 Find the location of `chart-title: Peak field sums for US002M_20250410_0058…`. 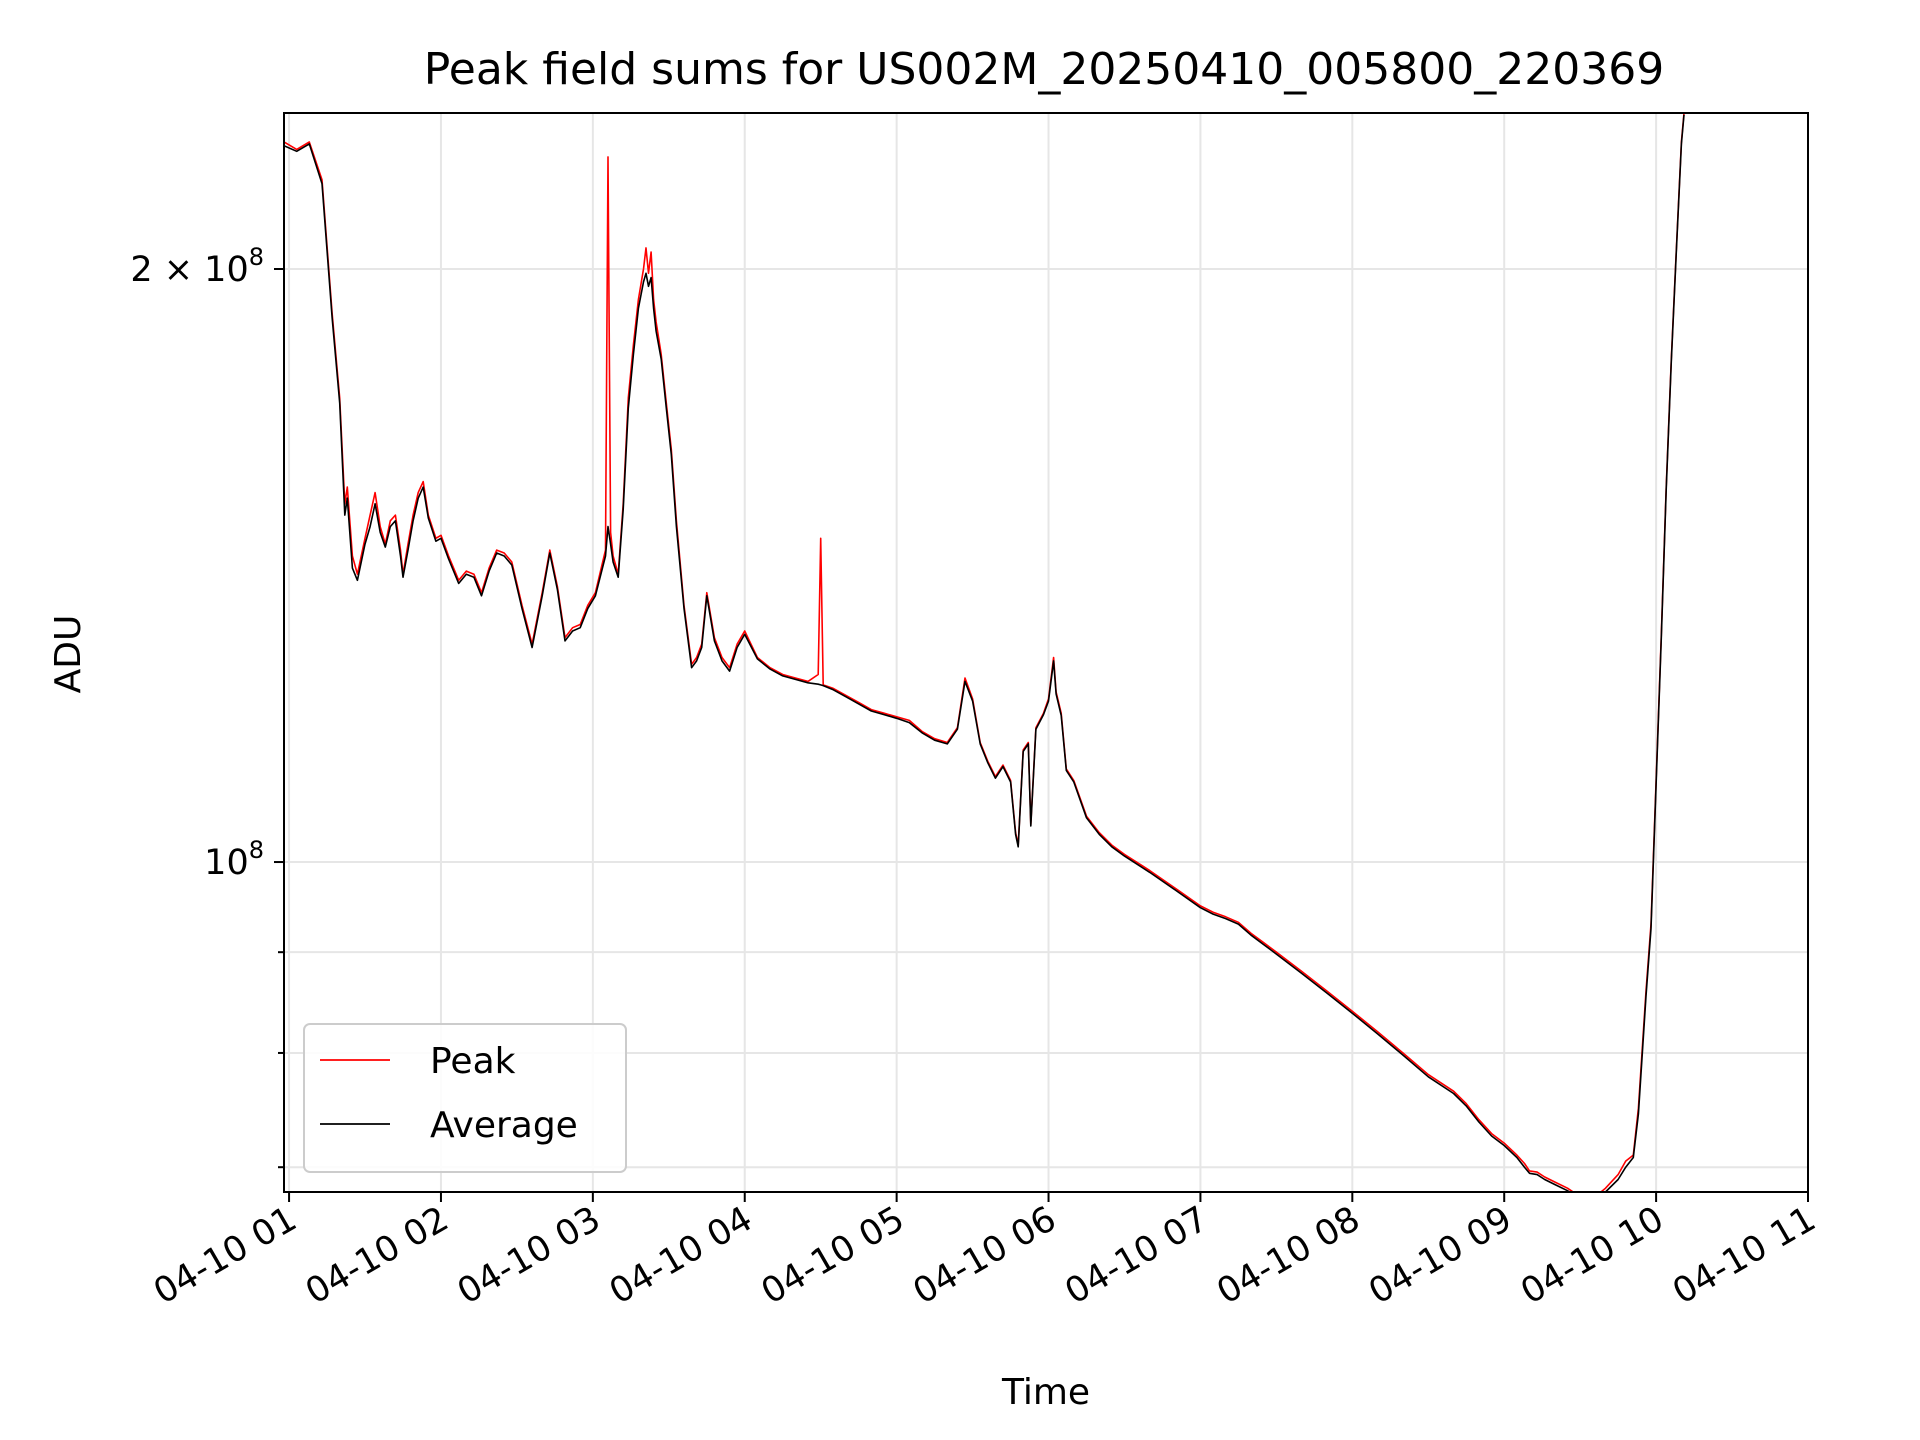

chart-title: Peak field sums for US002M_20250410_0058… is located at coordinates (1044, 69).